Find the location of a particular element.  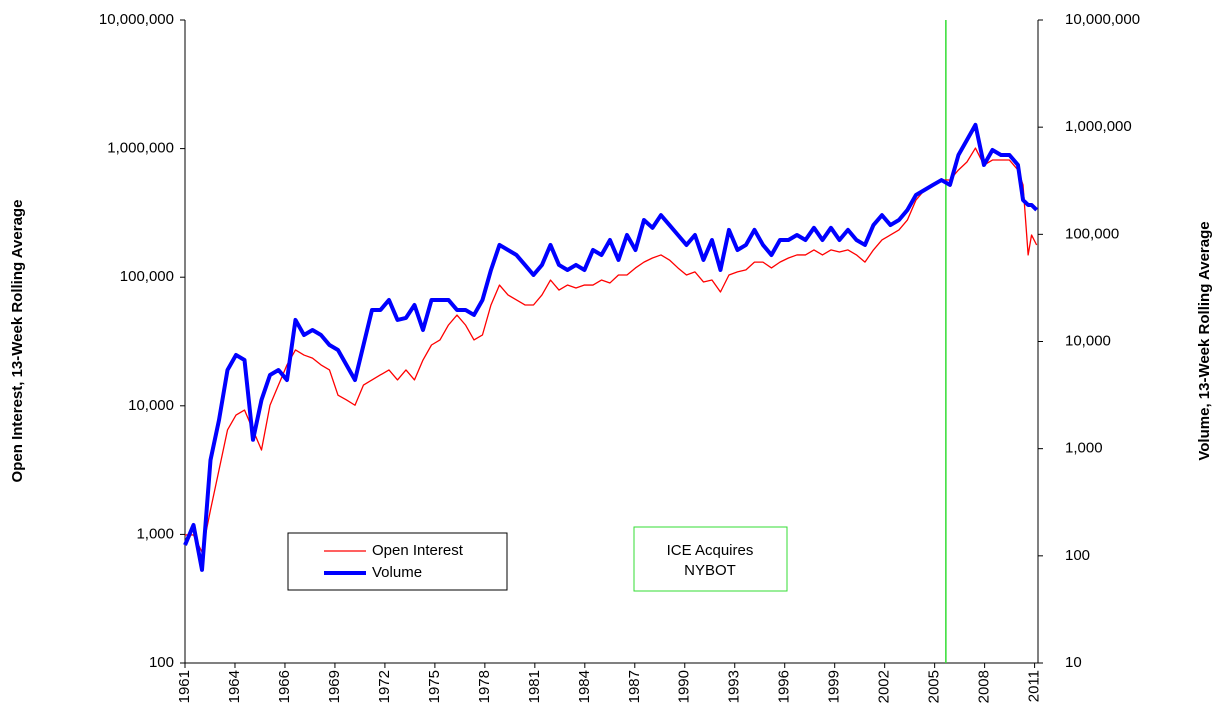

y2-axis-title: Volume, 13-Week Rolling Average is located at coordinates (1204, 340).